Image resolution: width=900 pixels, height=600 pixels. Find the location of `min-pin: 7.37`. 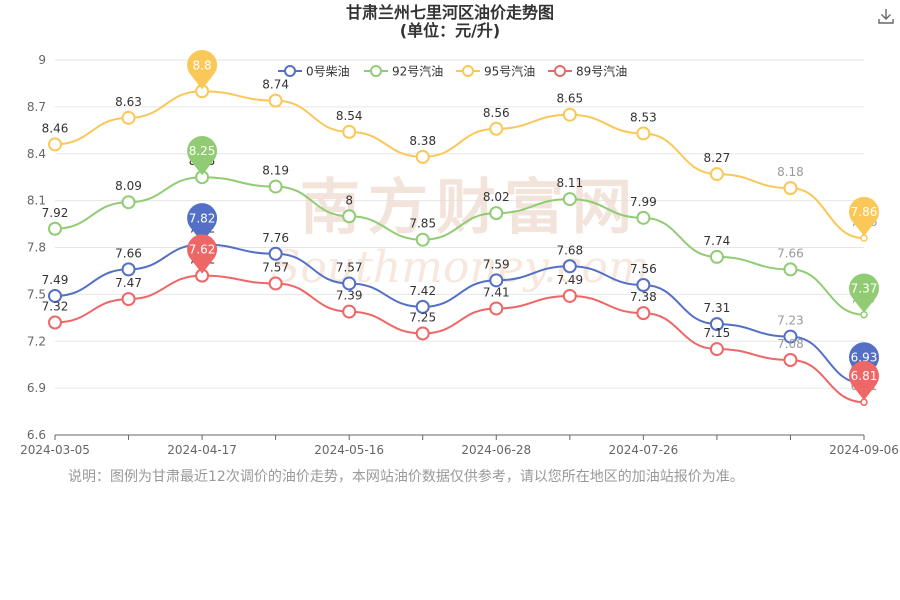

min-pin: 7.37 is located at coordinates (864, 293).